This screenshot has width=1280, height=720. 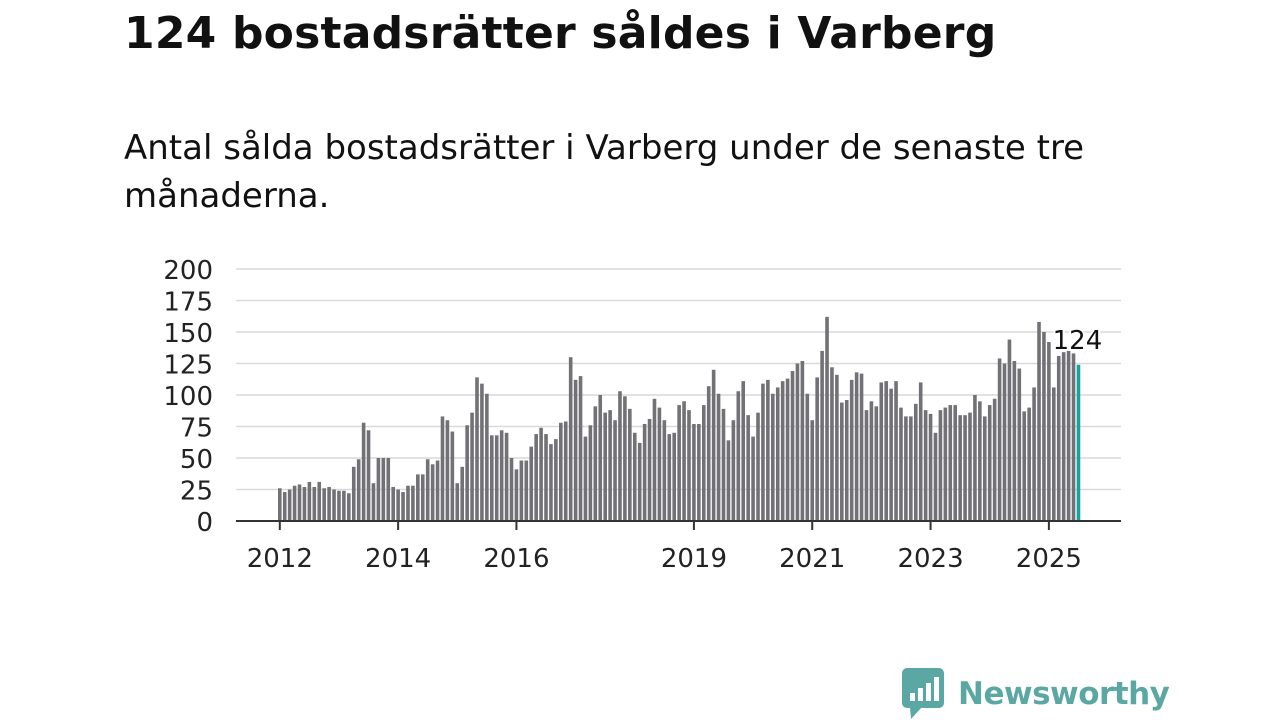 I want to click on y-tick-label: 150, so click(x=188, y=334).